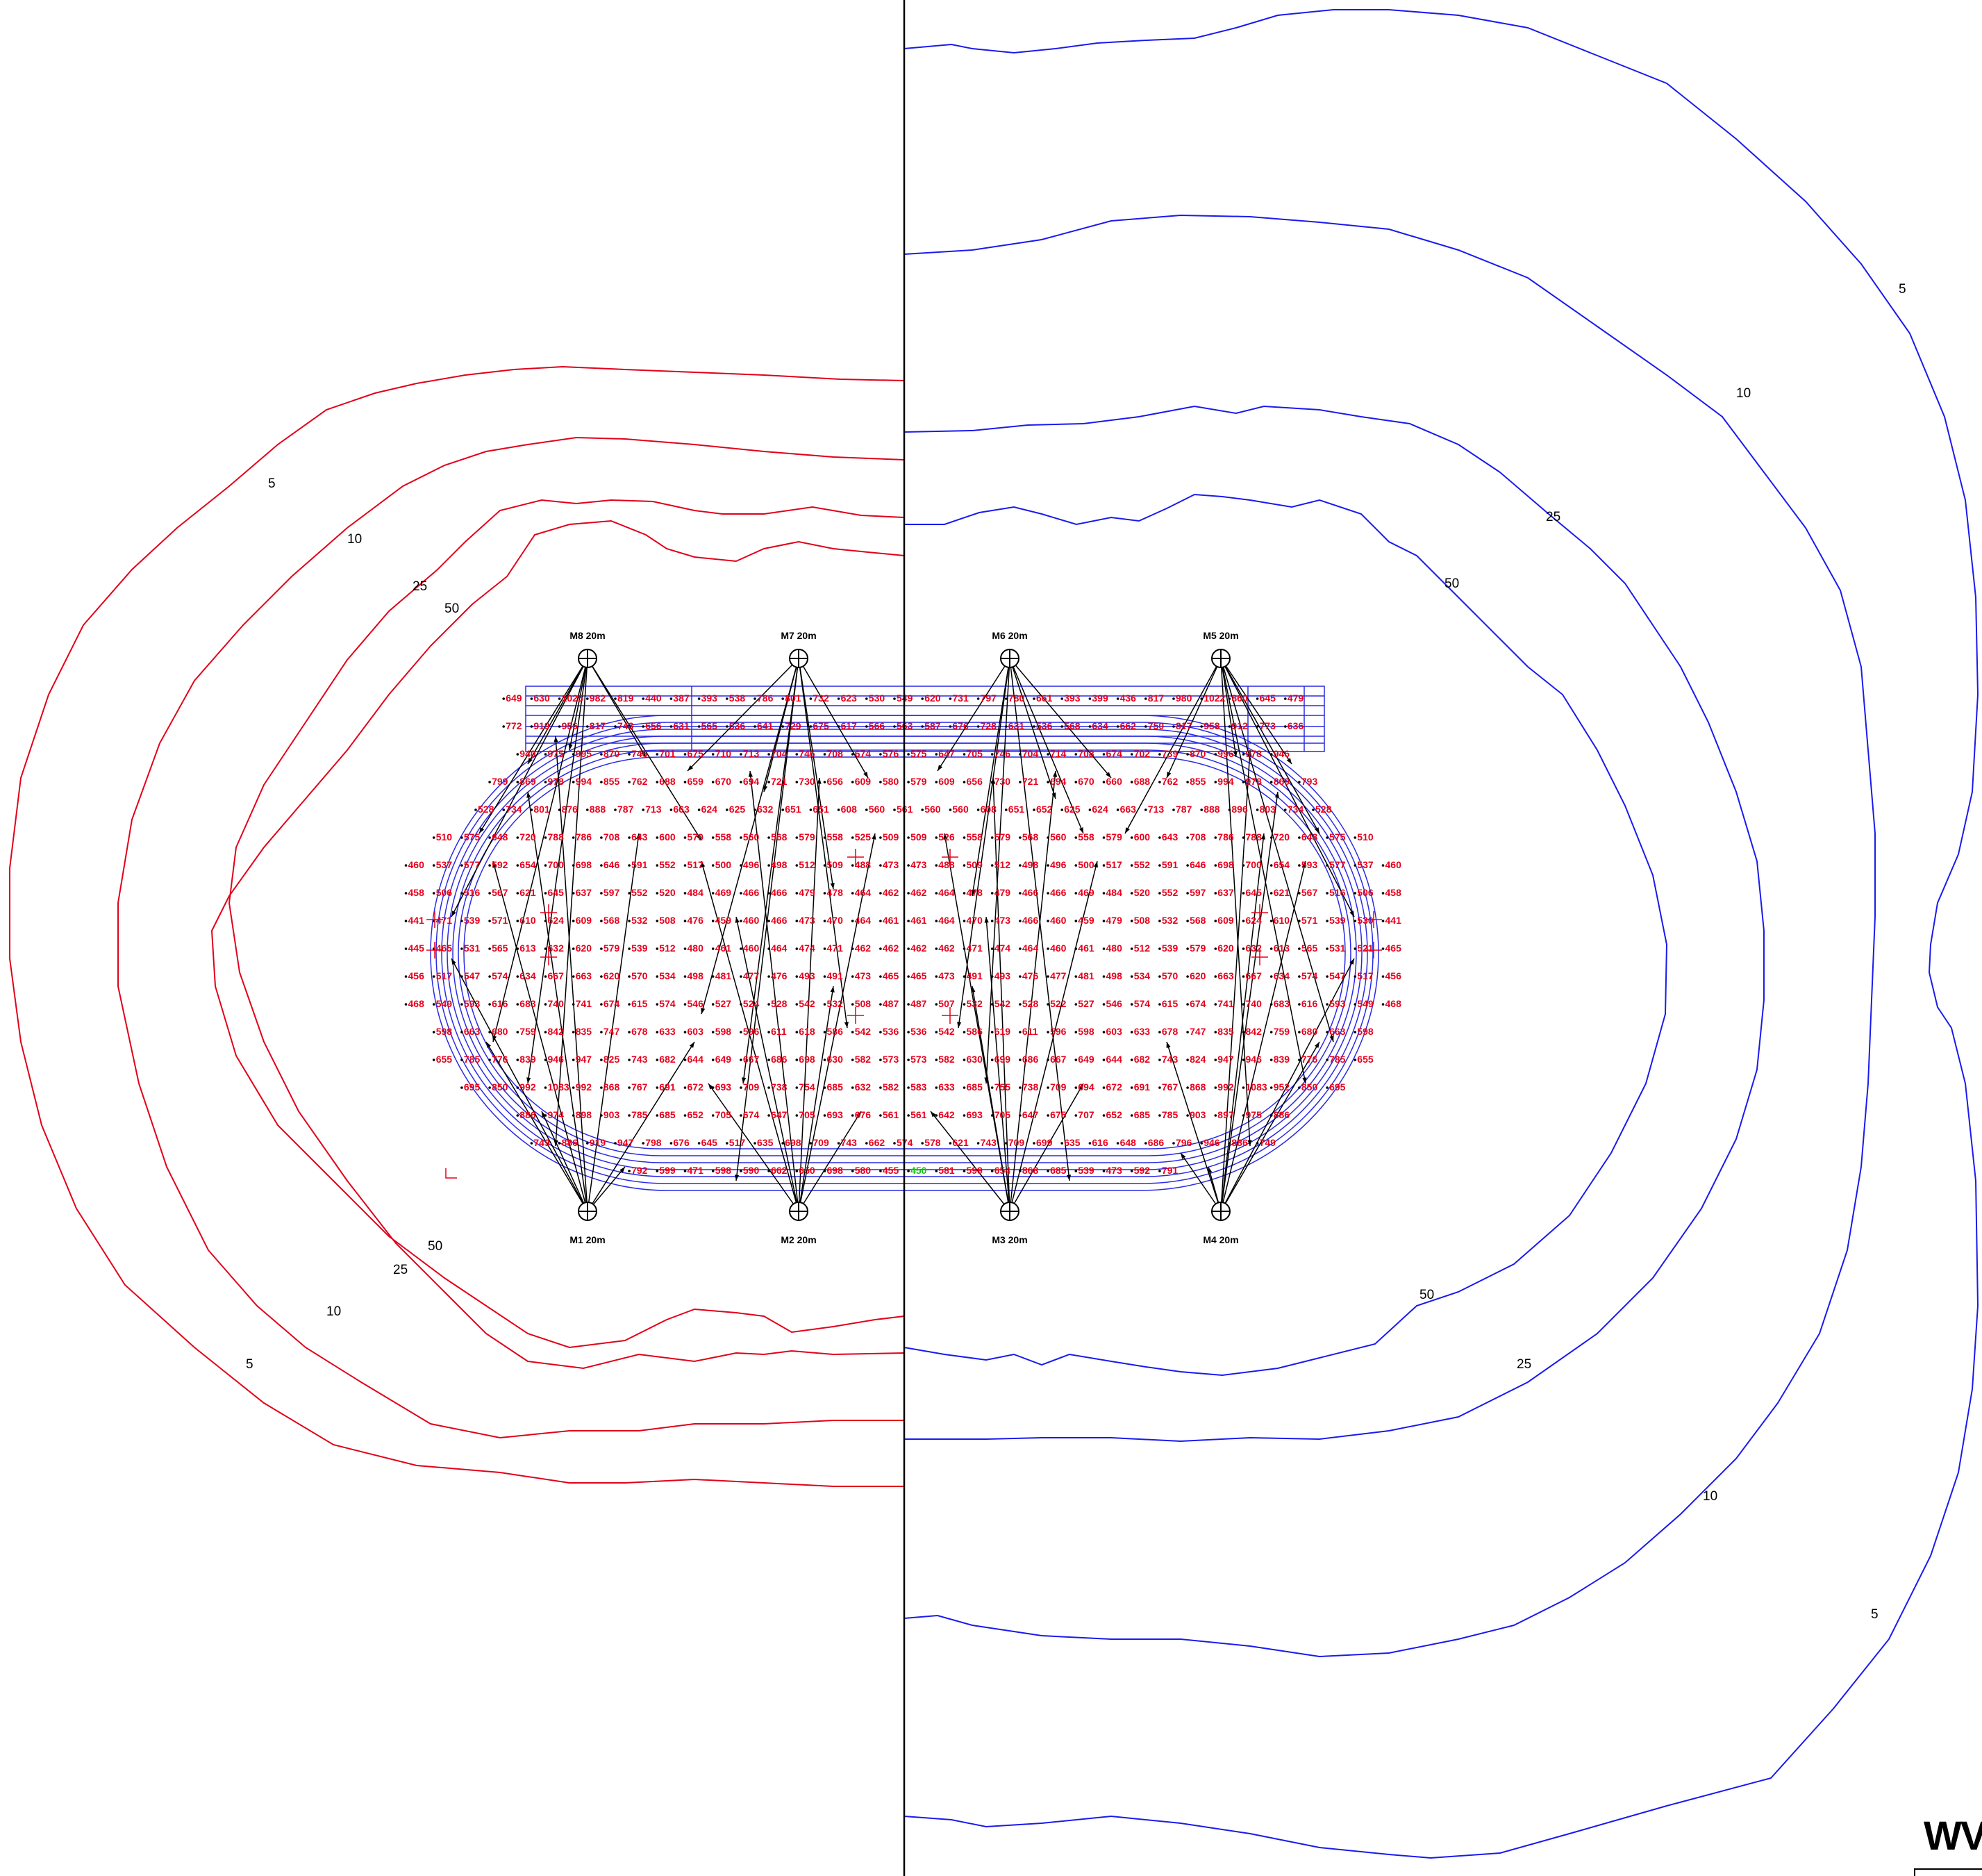 The width and height of the screenshot is (1982, 1876). What do you see at coordinates (584, 1087) in the screenshot?
I see `lux-value: 992` at bounding box center [584, 1087].